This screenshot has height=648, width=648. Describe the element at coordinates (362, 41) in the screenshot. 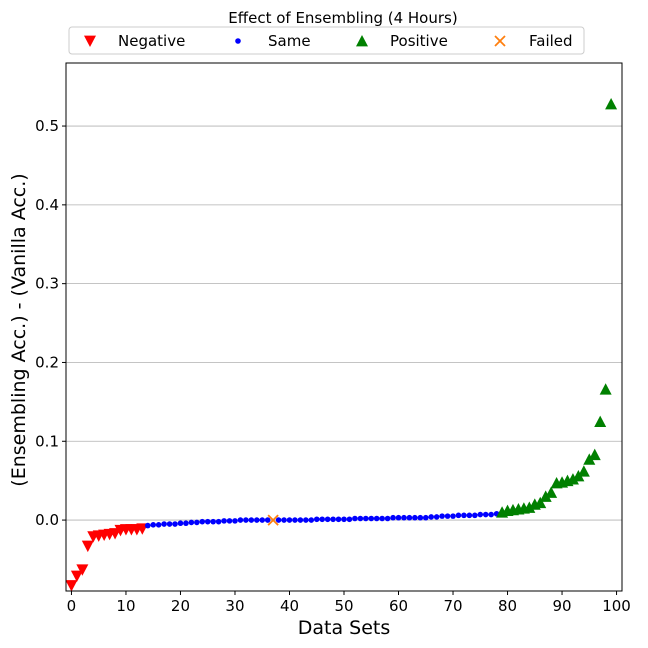

I see `legend-marker-positive` at that location.